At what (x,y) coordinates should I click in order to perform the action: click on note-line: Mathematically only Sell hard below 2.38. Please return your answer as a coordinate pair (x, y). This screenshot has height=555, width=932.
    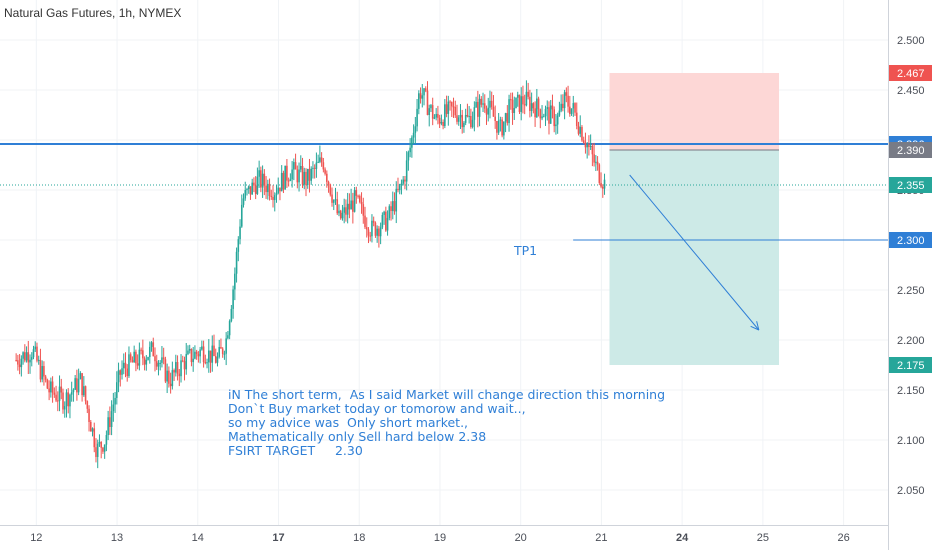
    Looking at the image, I should click on (446, 437).